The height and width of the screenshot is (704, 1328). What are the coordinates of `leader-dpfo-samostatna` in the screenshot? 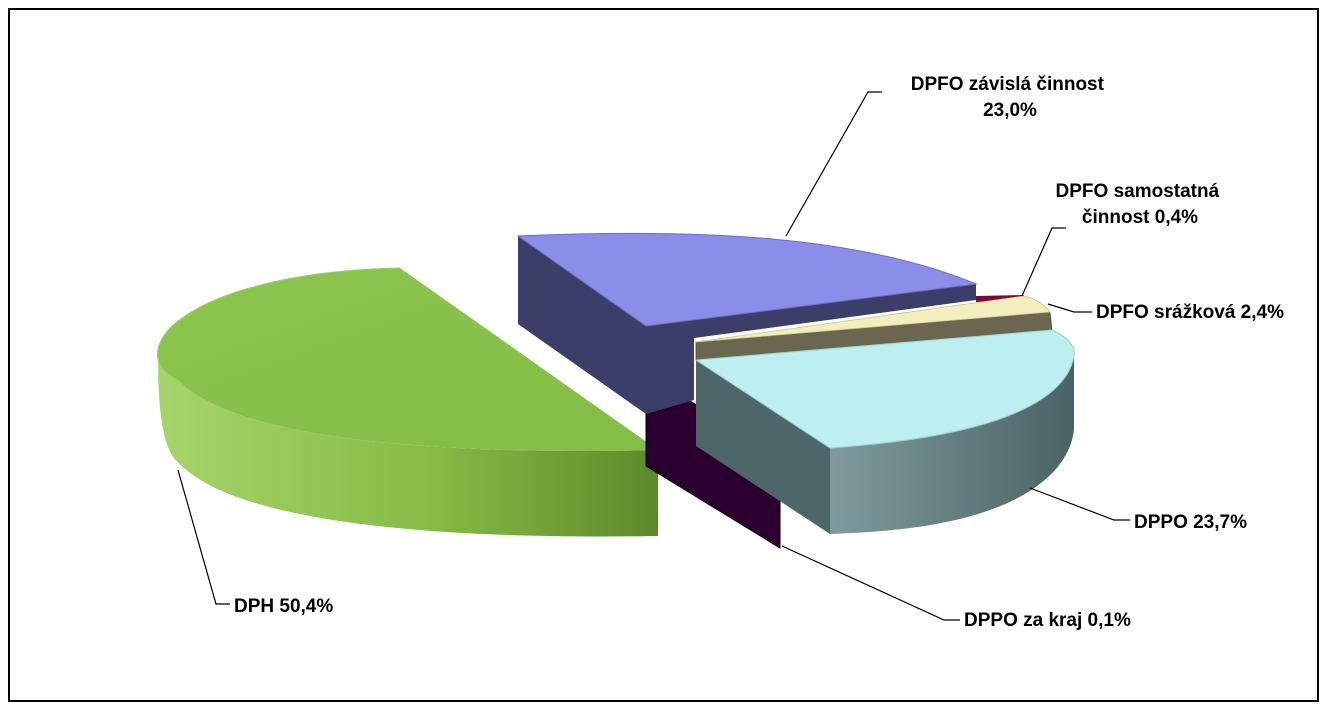 It's located at (1043, 262).